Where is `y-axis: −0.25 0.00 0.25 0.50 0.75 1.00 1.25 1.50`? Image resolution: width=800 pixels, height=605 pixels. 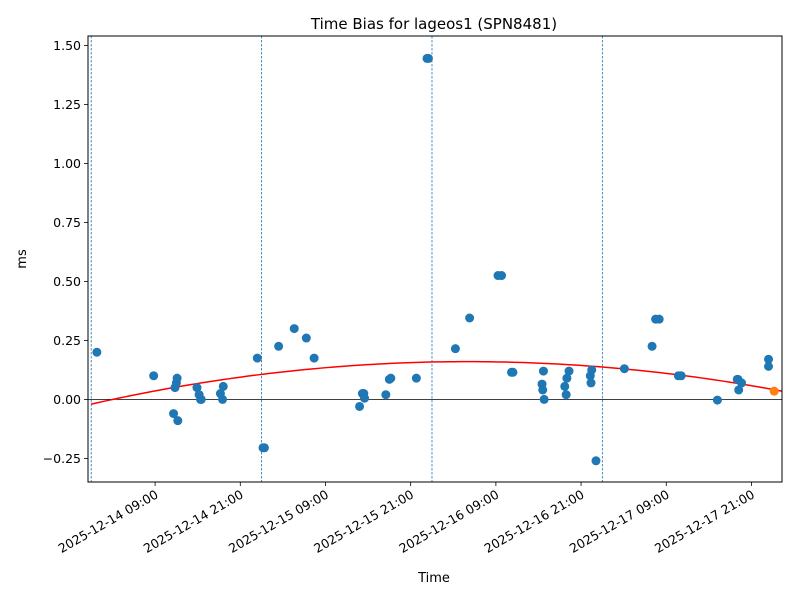
y-axis: −0.25 0.00 0.25 0.50 0.75 1.00 1.25 1.50 is located at coordinates (65, 252).